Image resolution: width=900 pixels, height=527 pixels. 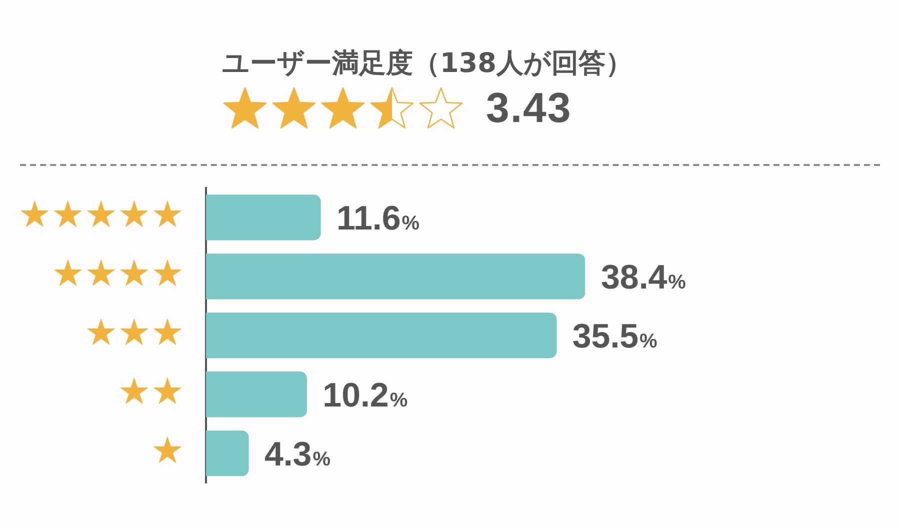 I want to click on y-tick-label: ★, so click(x=167, y=450).